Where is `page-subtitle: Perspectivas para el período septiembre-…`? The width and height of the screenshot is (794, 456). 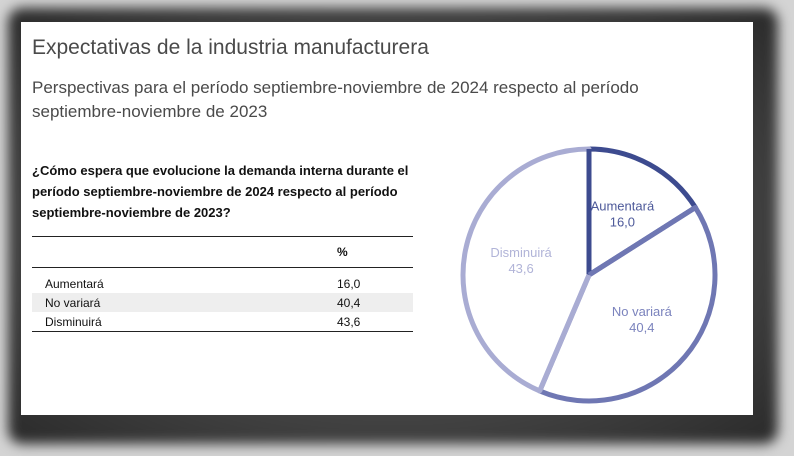 page-subtitle: Perspectivas para el período septiembre-… is located at coordinates (335, 99).